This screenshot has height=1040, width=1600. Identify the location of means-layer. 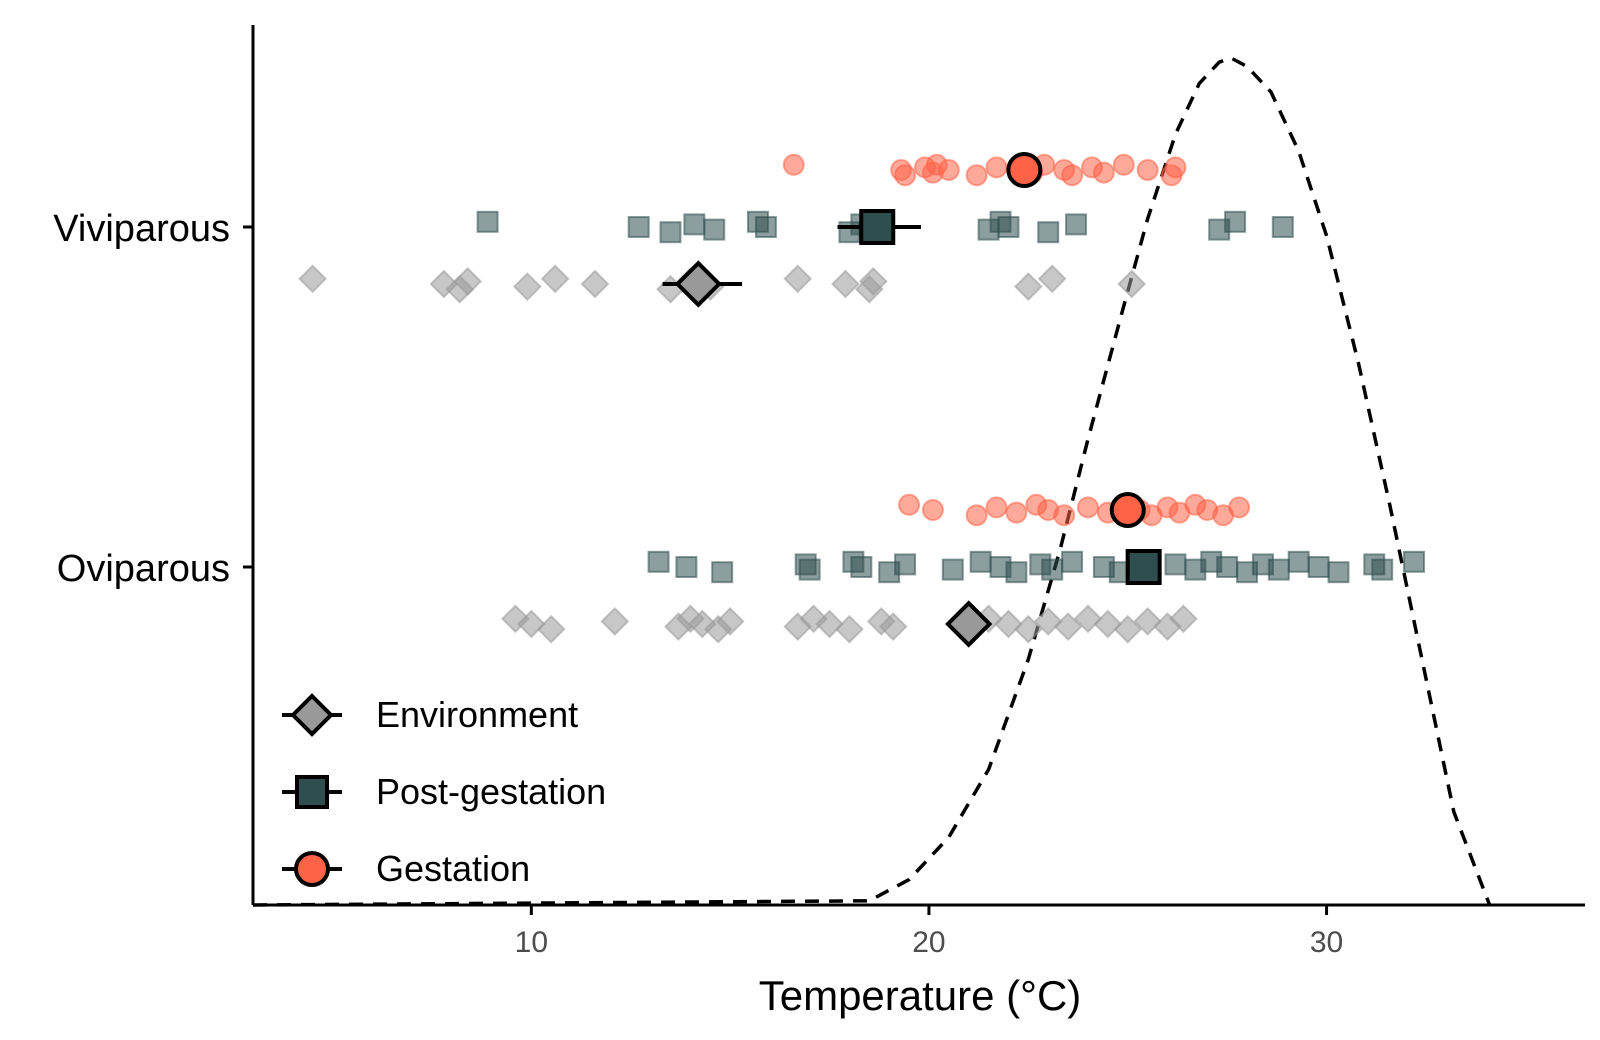
(912, 400).